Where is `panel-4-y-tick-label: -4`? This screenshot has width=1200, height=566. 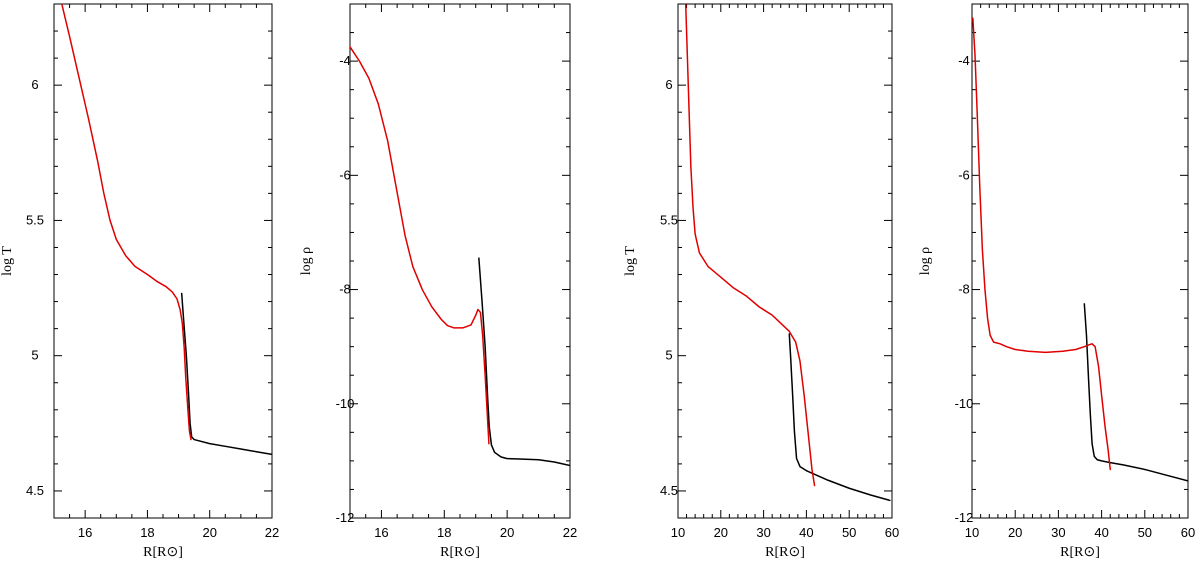 panel-4-y-tick-label: -4 is located at coordinates (964, 60).